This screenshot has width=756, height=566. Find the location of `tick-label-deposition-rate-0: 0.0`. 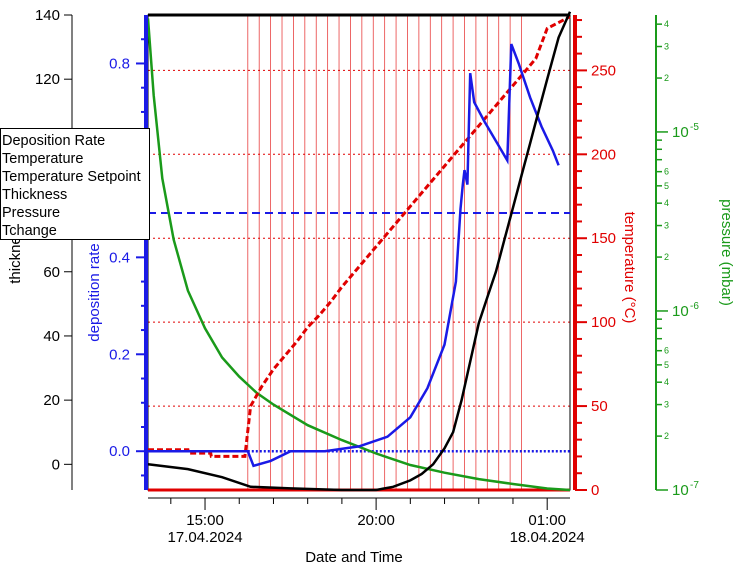

tick-label-deposition-rate-0: 0.0 is located at coordinates (119, 451).